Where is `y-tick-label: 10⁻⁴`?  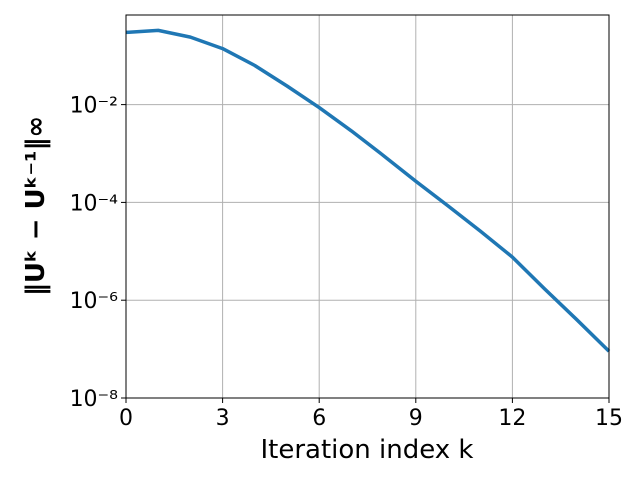
y-tick-label: 10⁻⁴ is located at coordinates (94, 203).